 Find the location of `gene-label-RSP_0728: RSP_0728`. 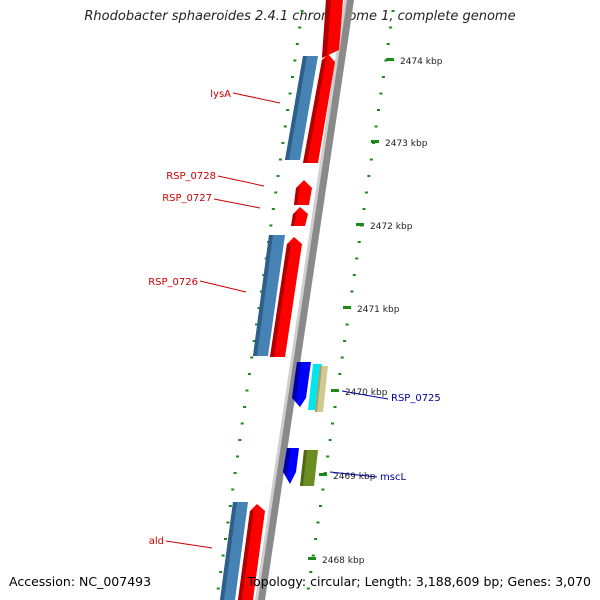

gene-label-RSP_0728: RSP_0728 is located at coordinates (191, 176).